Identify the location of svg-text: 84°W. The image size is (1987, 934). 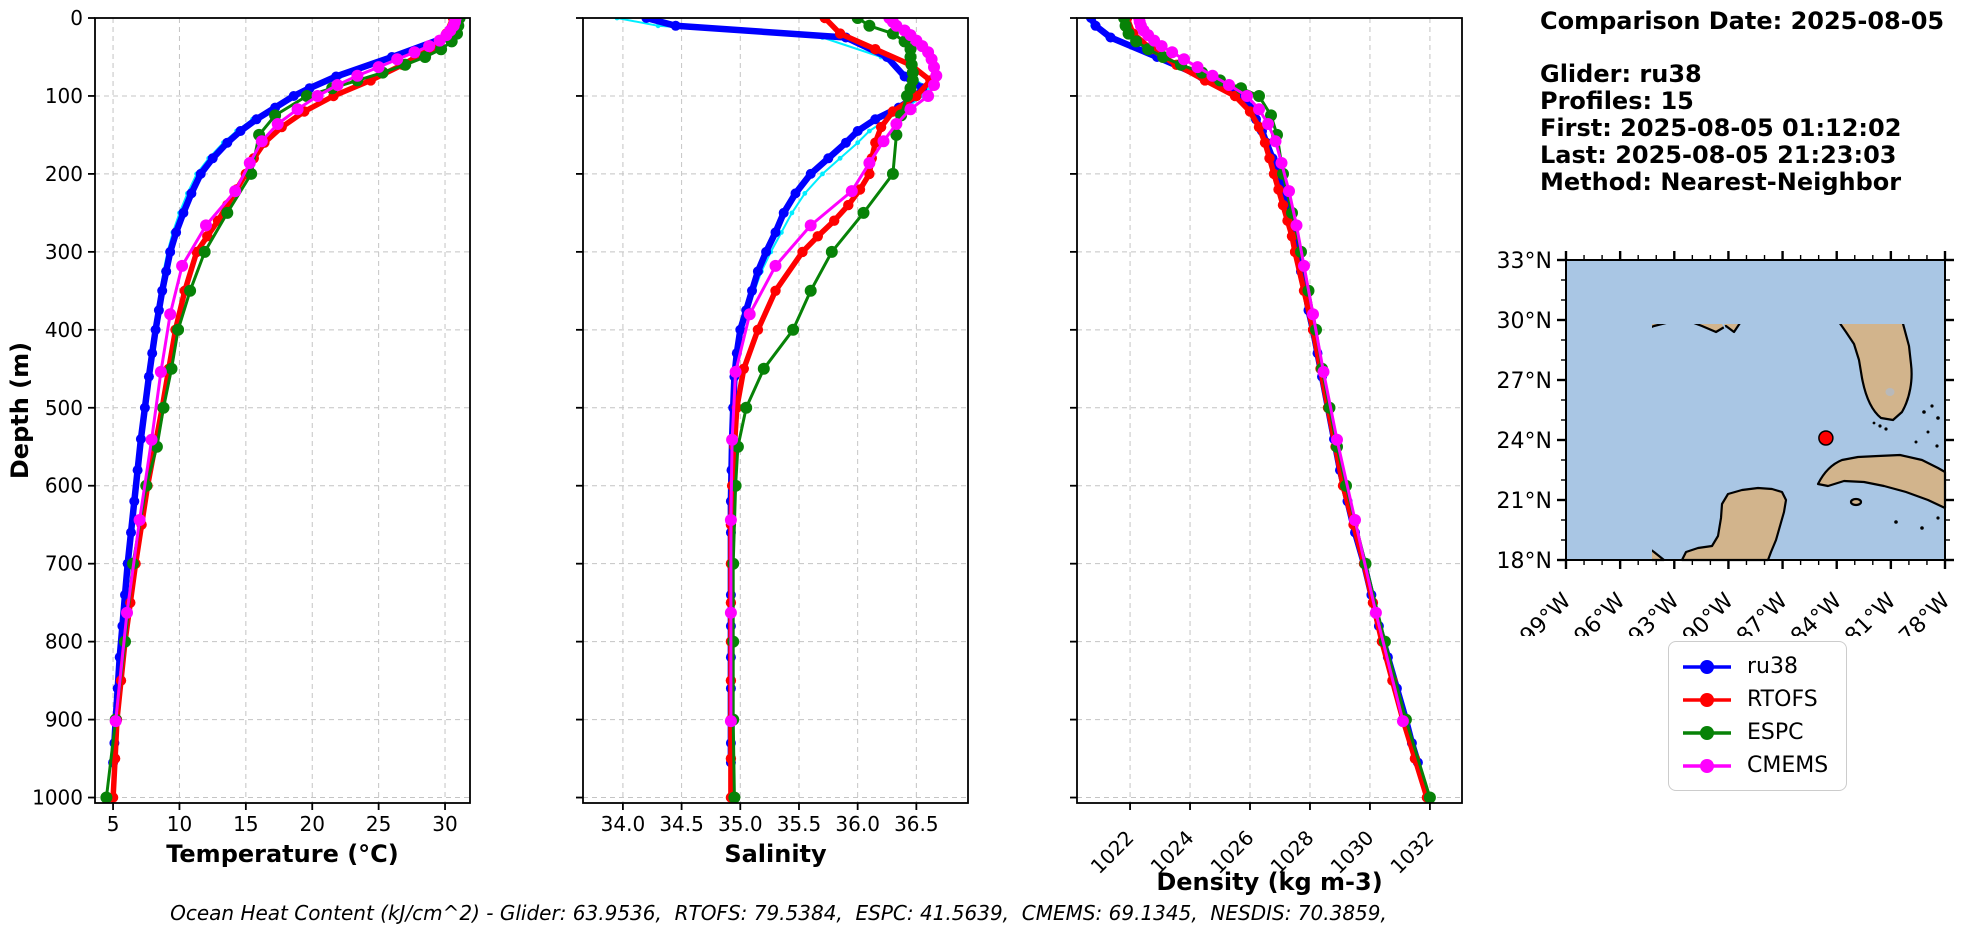
(1816, 612).